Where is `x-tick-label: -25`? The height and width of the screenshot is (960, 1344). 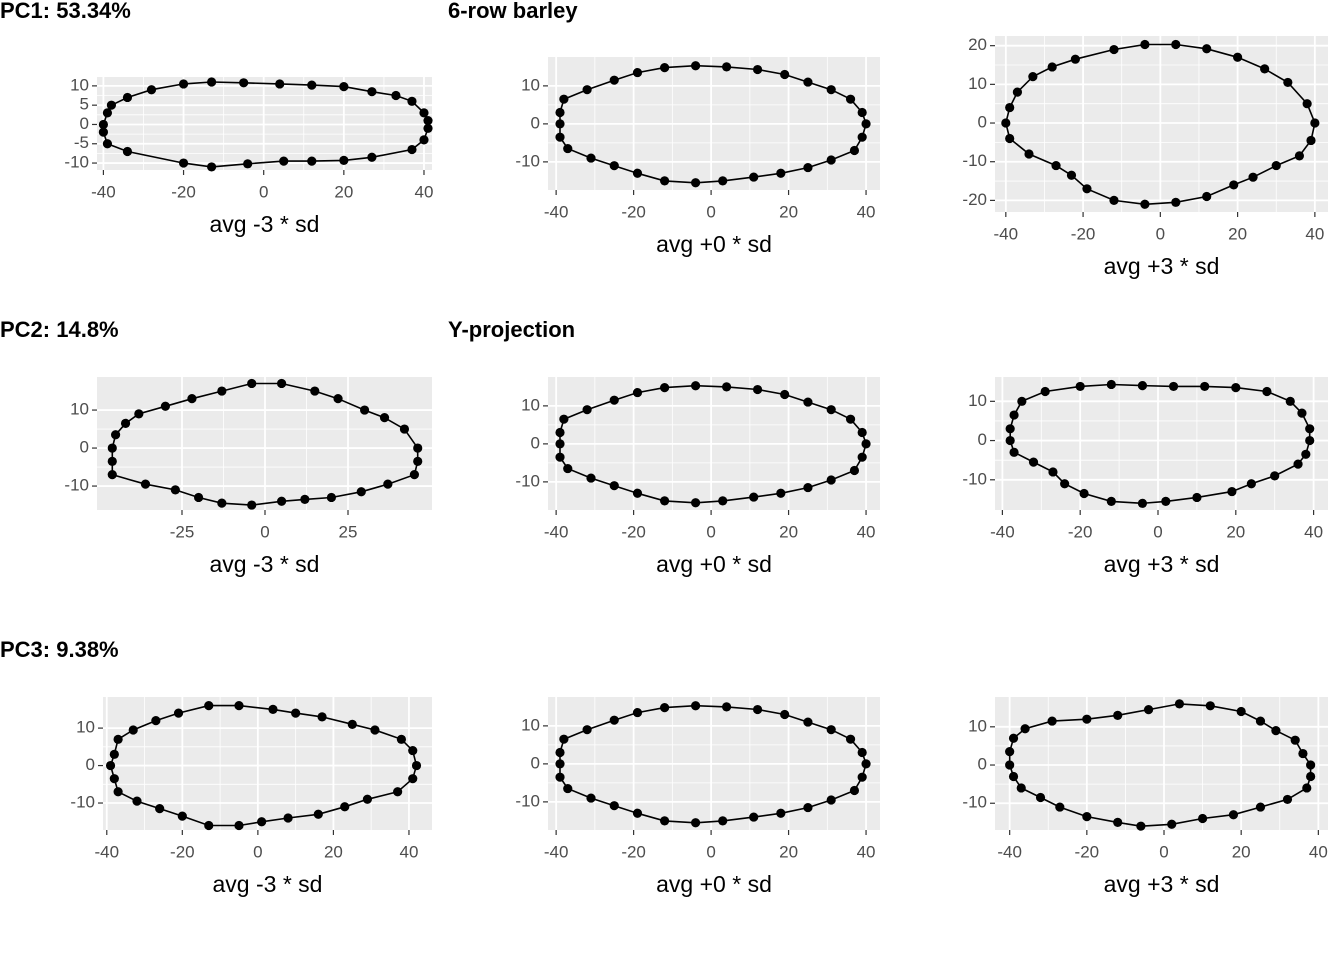
x-tick-label: -25 is located at coordinates (182, 531).